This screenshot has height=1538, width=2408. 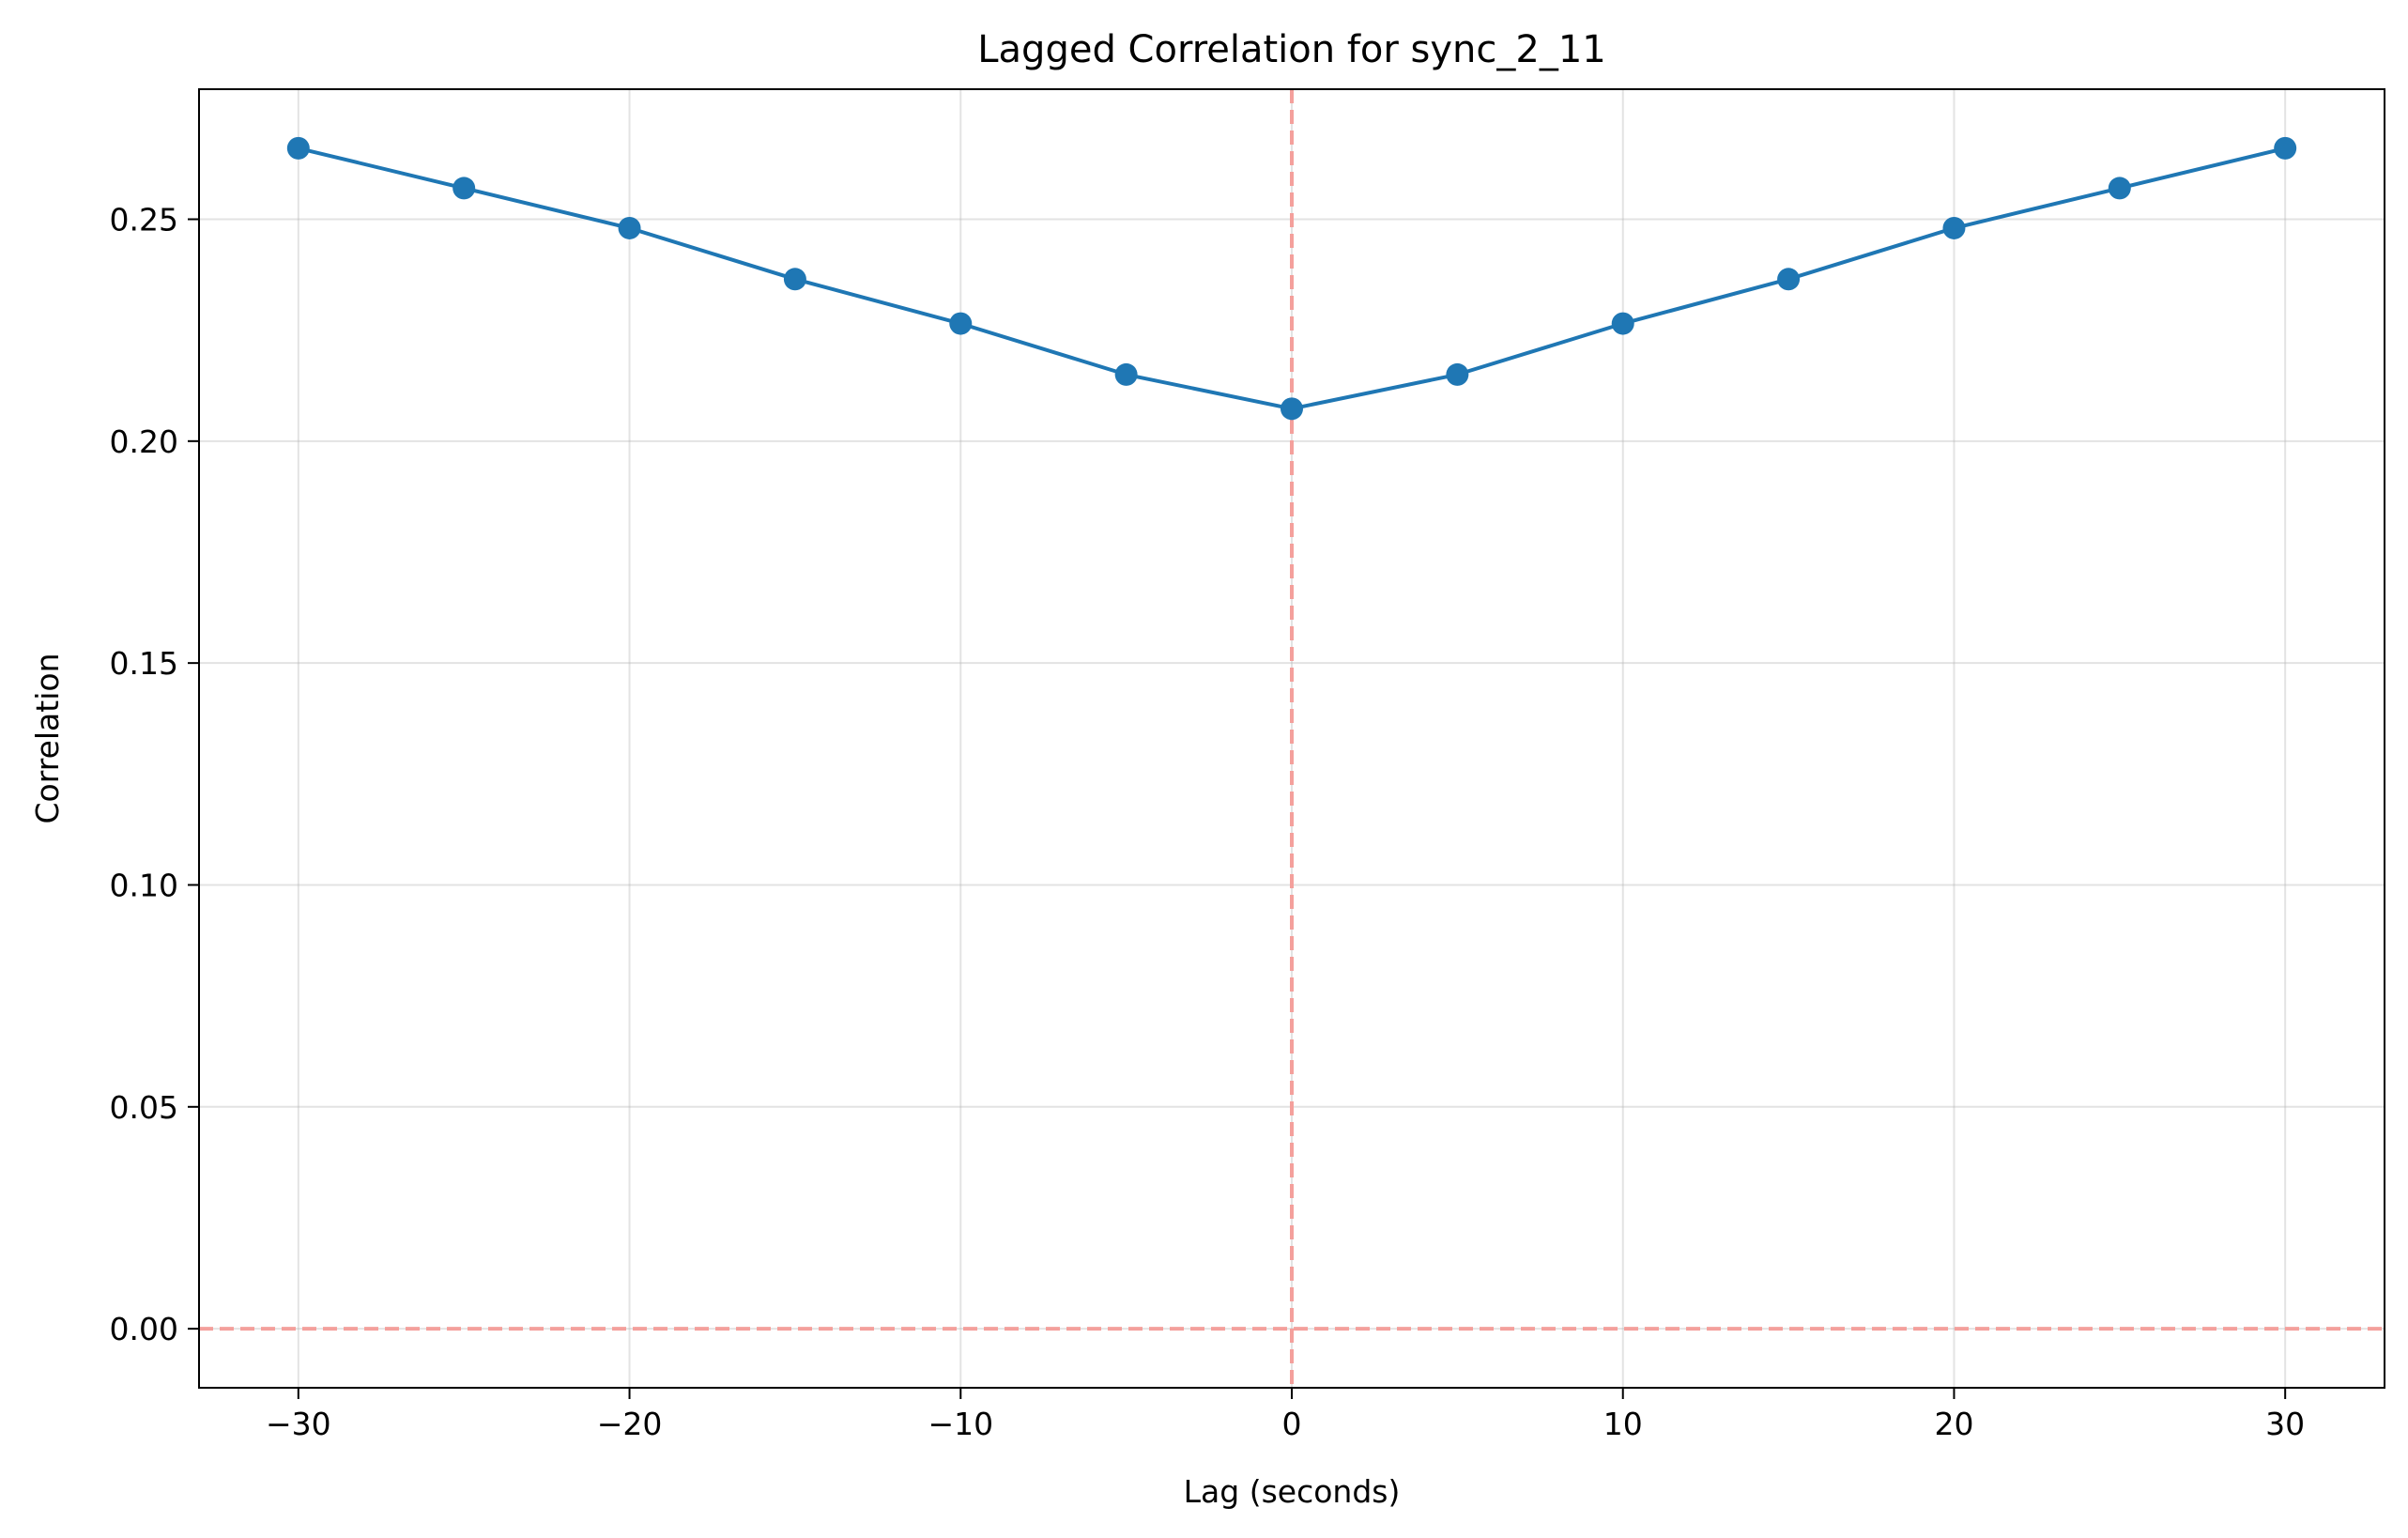 What do you see at coordinates (144, 1107) in the screenshot?
I see `y-tick-label: 0.05` at bounding box center [144, 1107].